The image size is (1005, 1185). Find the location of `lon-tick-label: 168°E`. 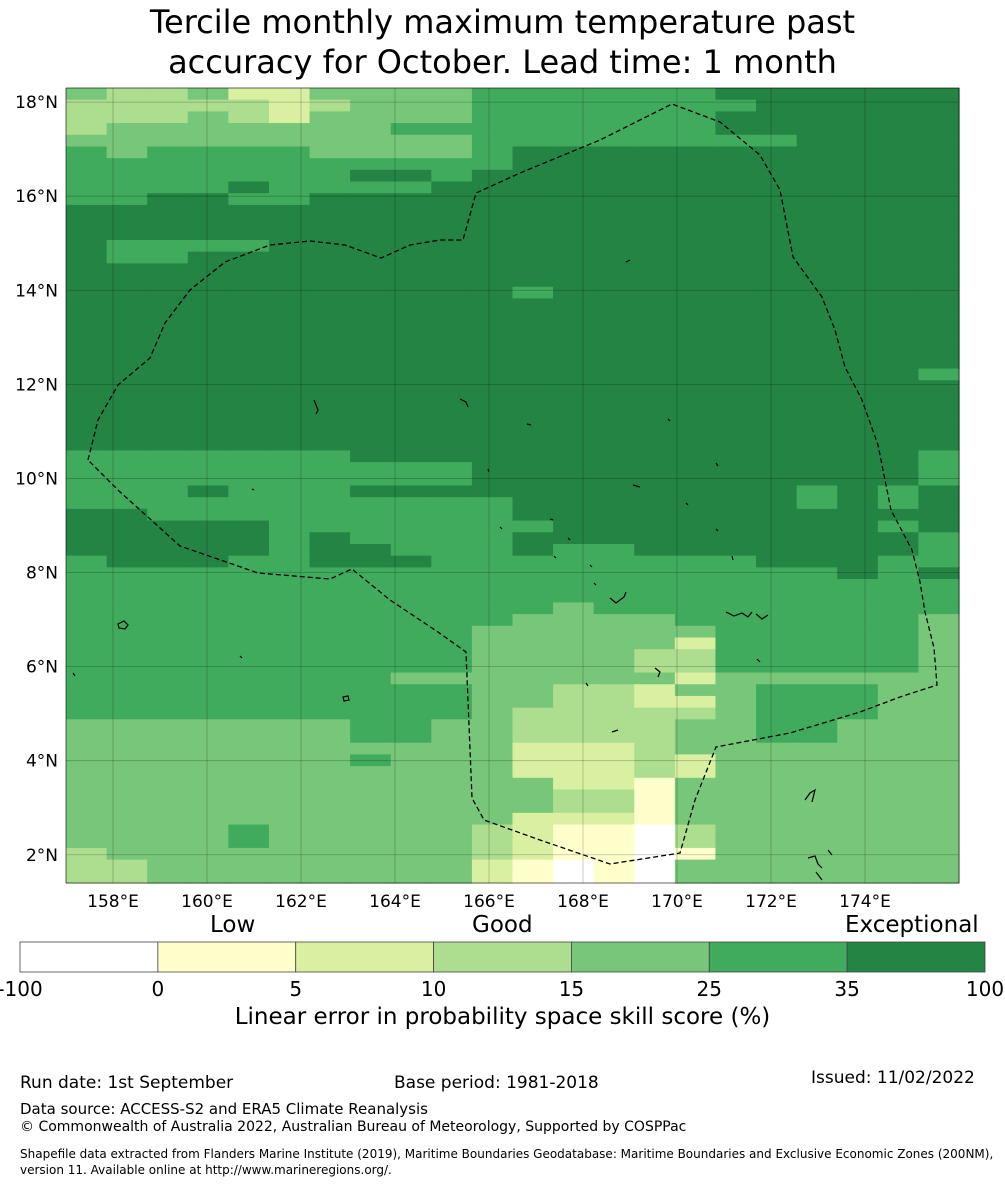

lon-tick-label: 168°E is located at coordinates (583, 902).